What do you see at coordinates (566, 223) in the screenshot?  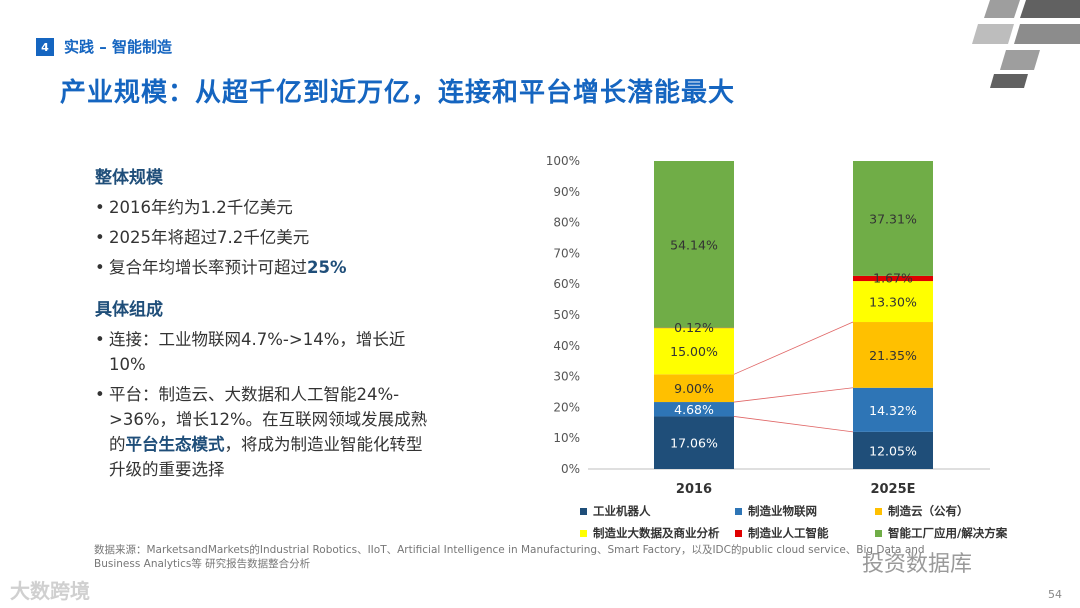 I see `y-tick-label: 80%` at bounding box center [566, 223].